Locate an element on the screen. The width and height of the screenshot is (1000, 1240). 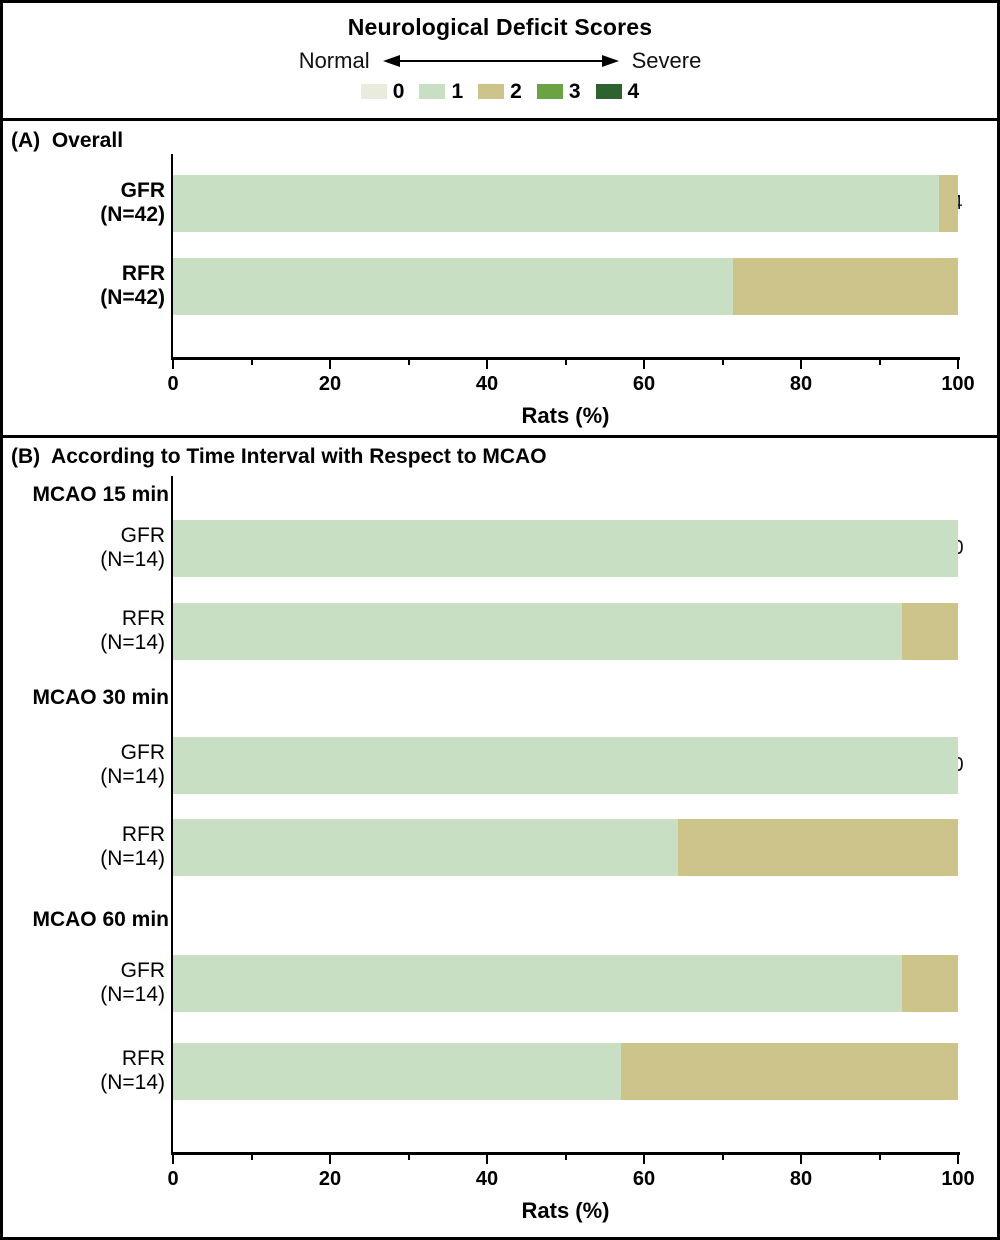
legend-score-label: 2 is located at coordinates (516, 91).